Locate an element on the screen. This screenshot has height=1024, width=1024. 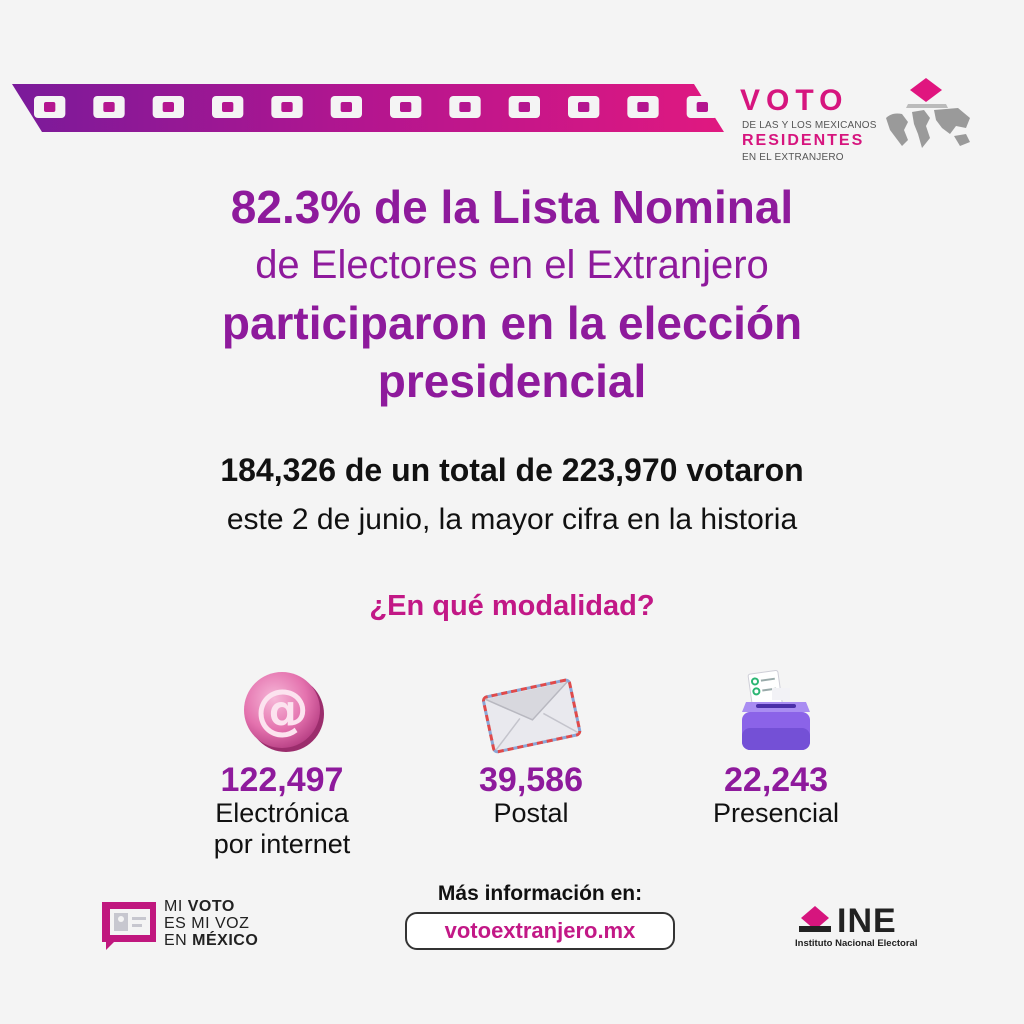
logo-line2: RESIDENTES is located at coordinates (803, 140).